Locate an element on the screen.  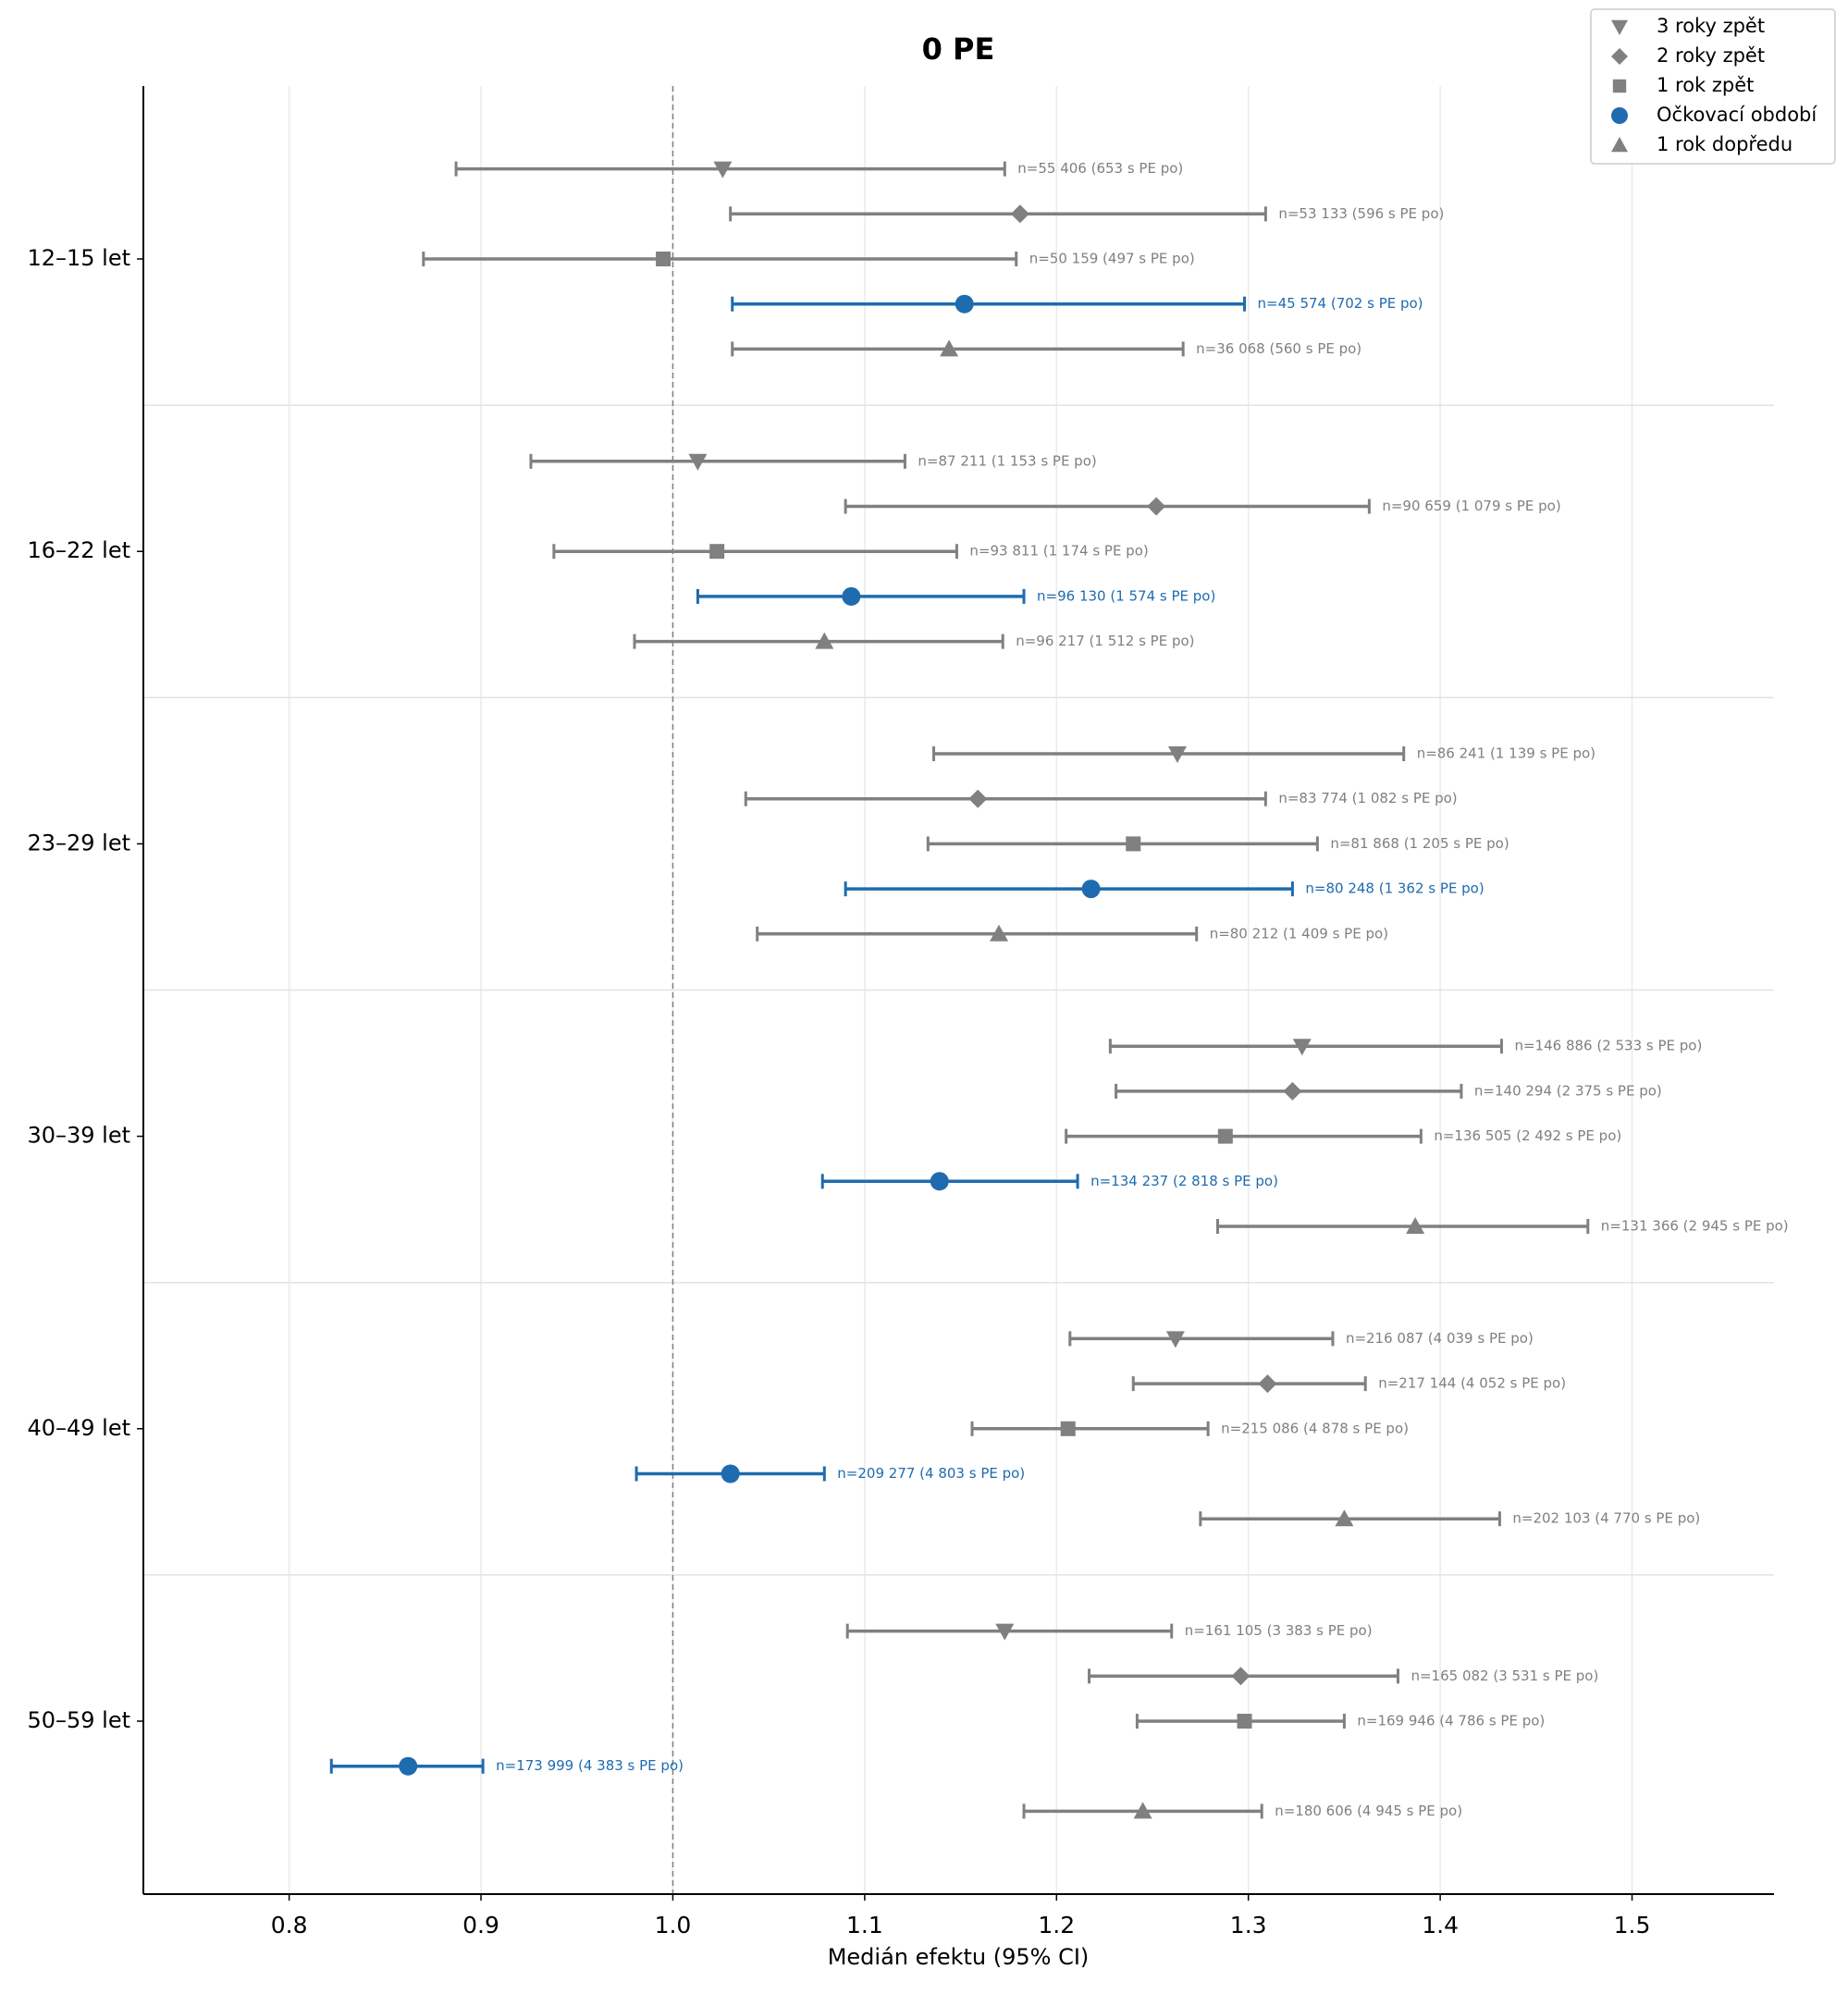
legend-label: 2 roky zpět is located at coordinates (1711, 55).